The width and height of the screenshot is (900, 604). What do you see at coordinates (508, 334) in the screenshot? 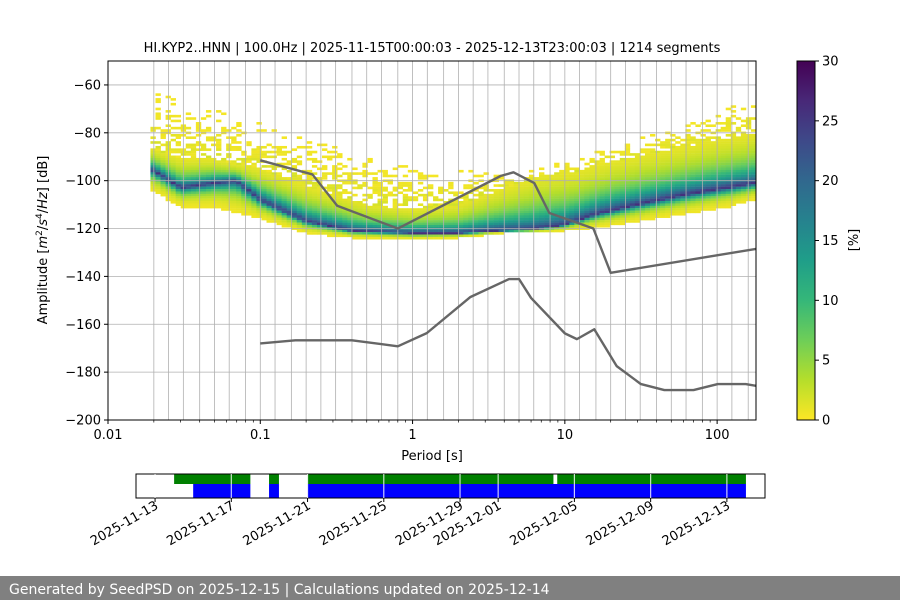
I see `noise-model-nlnm` at bounding box center [508, 334].